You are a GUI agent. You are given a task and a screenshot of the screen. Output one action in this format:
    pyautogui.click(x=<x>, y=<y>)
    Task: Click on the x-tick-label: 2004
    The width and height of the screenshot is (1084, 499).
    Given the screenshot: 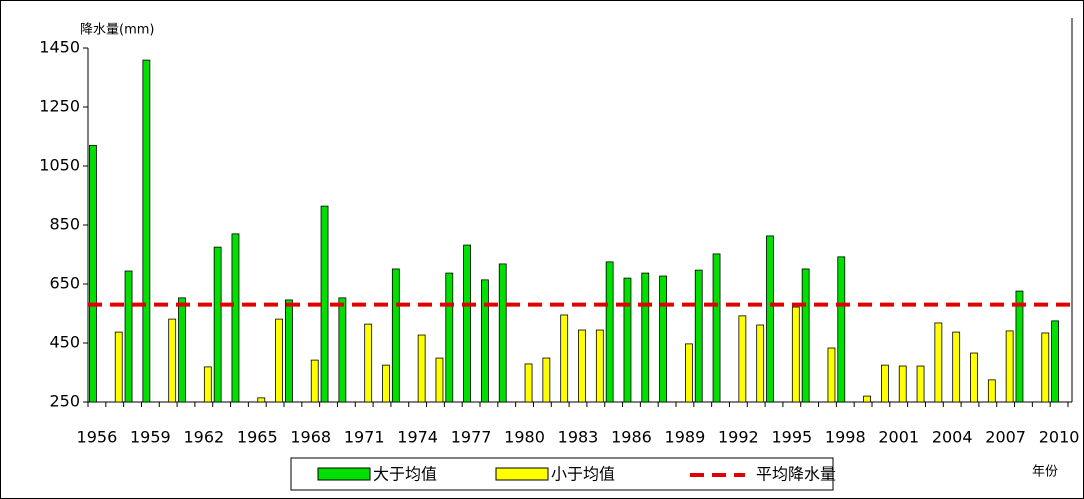 What is the action you would take?
    pyautogui.click(x=952, y=437)
    